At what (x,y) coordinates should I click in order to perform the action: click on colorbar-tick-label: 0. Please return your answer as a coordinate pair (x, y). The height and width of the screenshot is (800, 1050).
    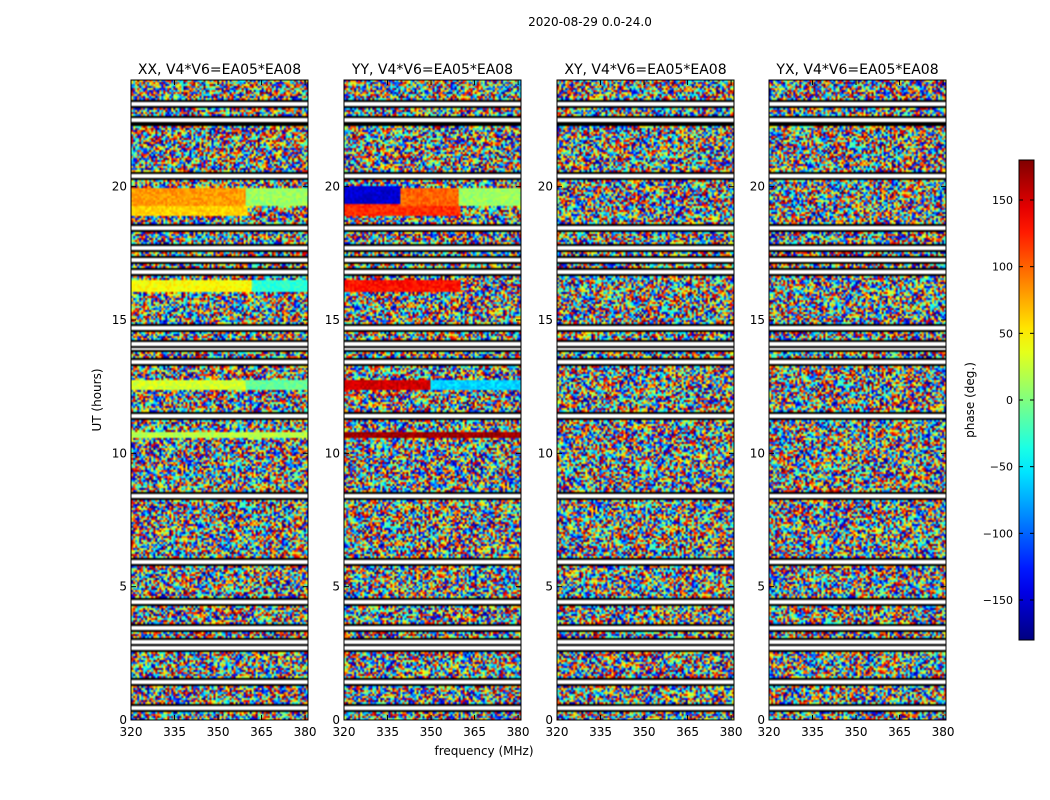
    Looking at the image, I should click on (1009, 400).